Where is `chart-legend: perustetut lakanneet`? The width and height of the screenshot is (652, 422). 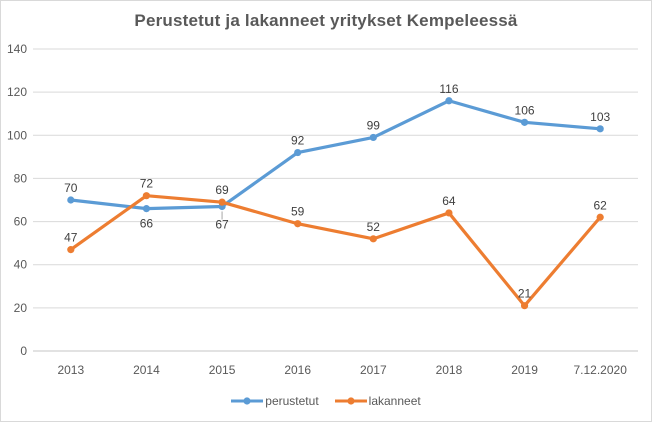 chart-legend: perustetut lakanneet is located at coordinates (326, 401).